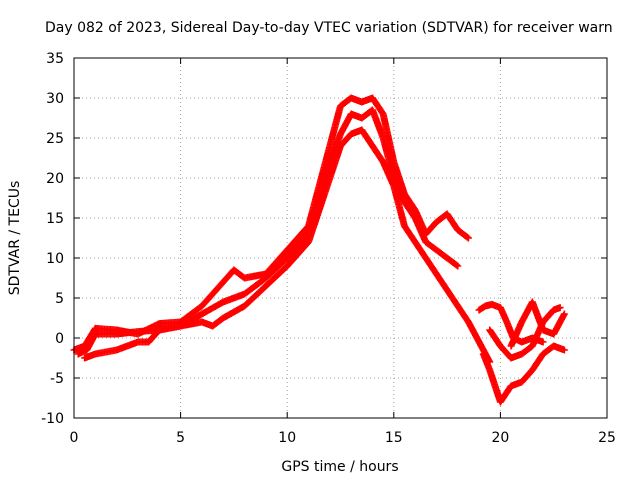 The image size is (640, 480). I want to click on y-tick-label: 20, so click(55, 179).